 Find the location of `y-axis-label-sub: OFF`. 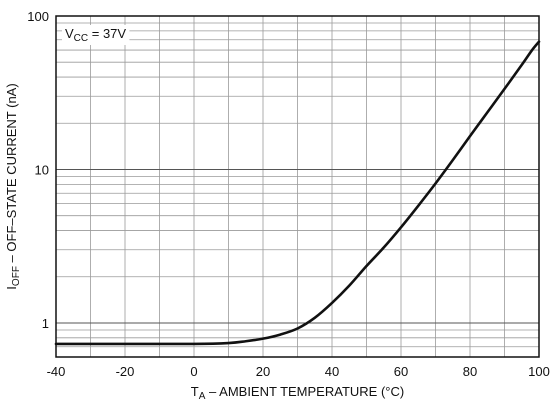

y-axis-label-sub: OFF is located at coordinates (16, 276).